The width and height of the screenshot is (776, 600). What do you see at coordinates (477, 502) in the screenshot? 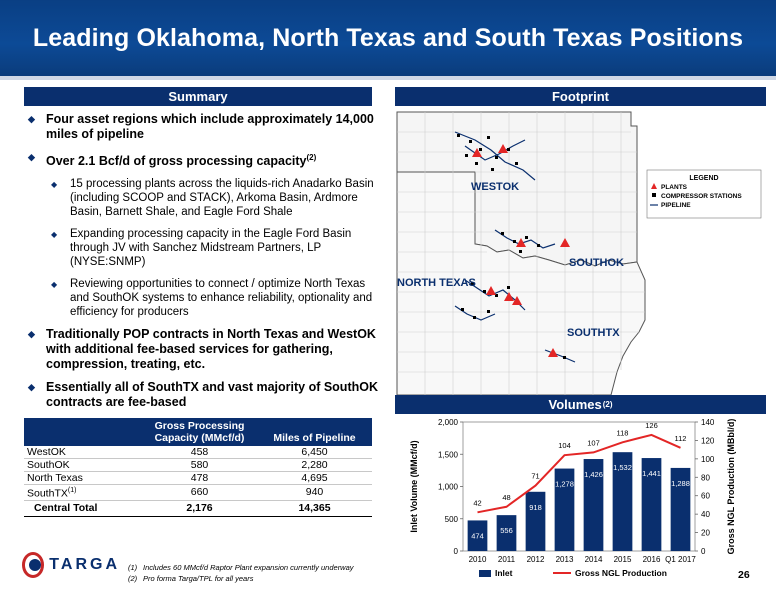
I see `line-data-label: 42` at bounding box center [477, 502].